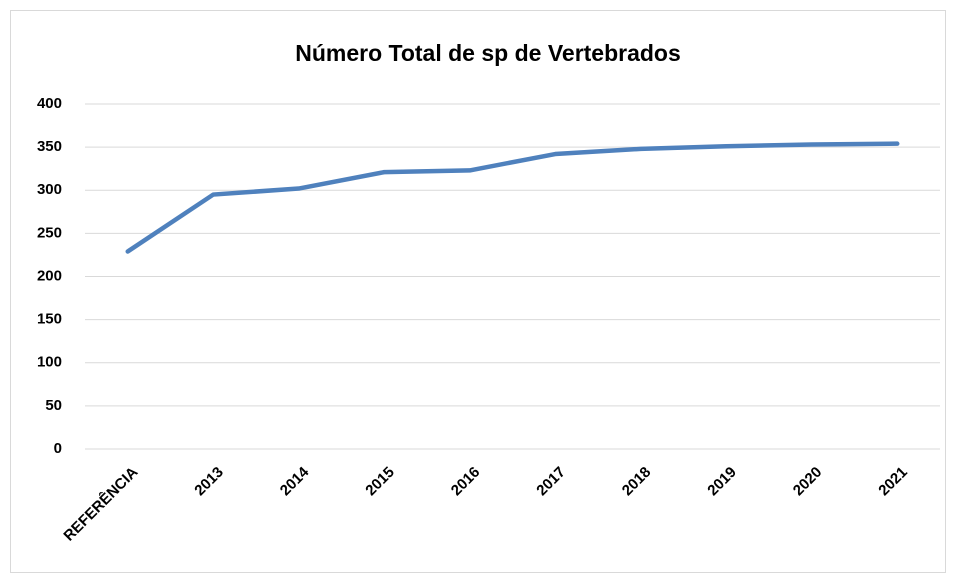 The width and height of the screenshot is (955, 581). Describe the element at coordinates (49, 189) in the screenshot. I see `y-tick-label: 300` at that location.